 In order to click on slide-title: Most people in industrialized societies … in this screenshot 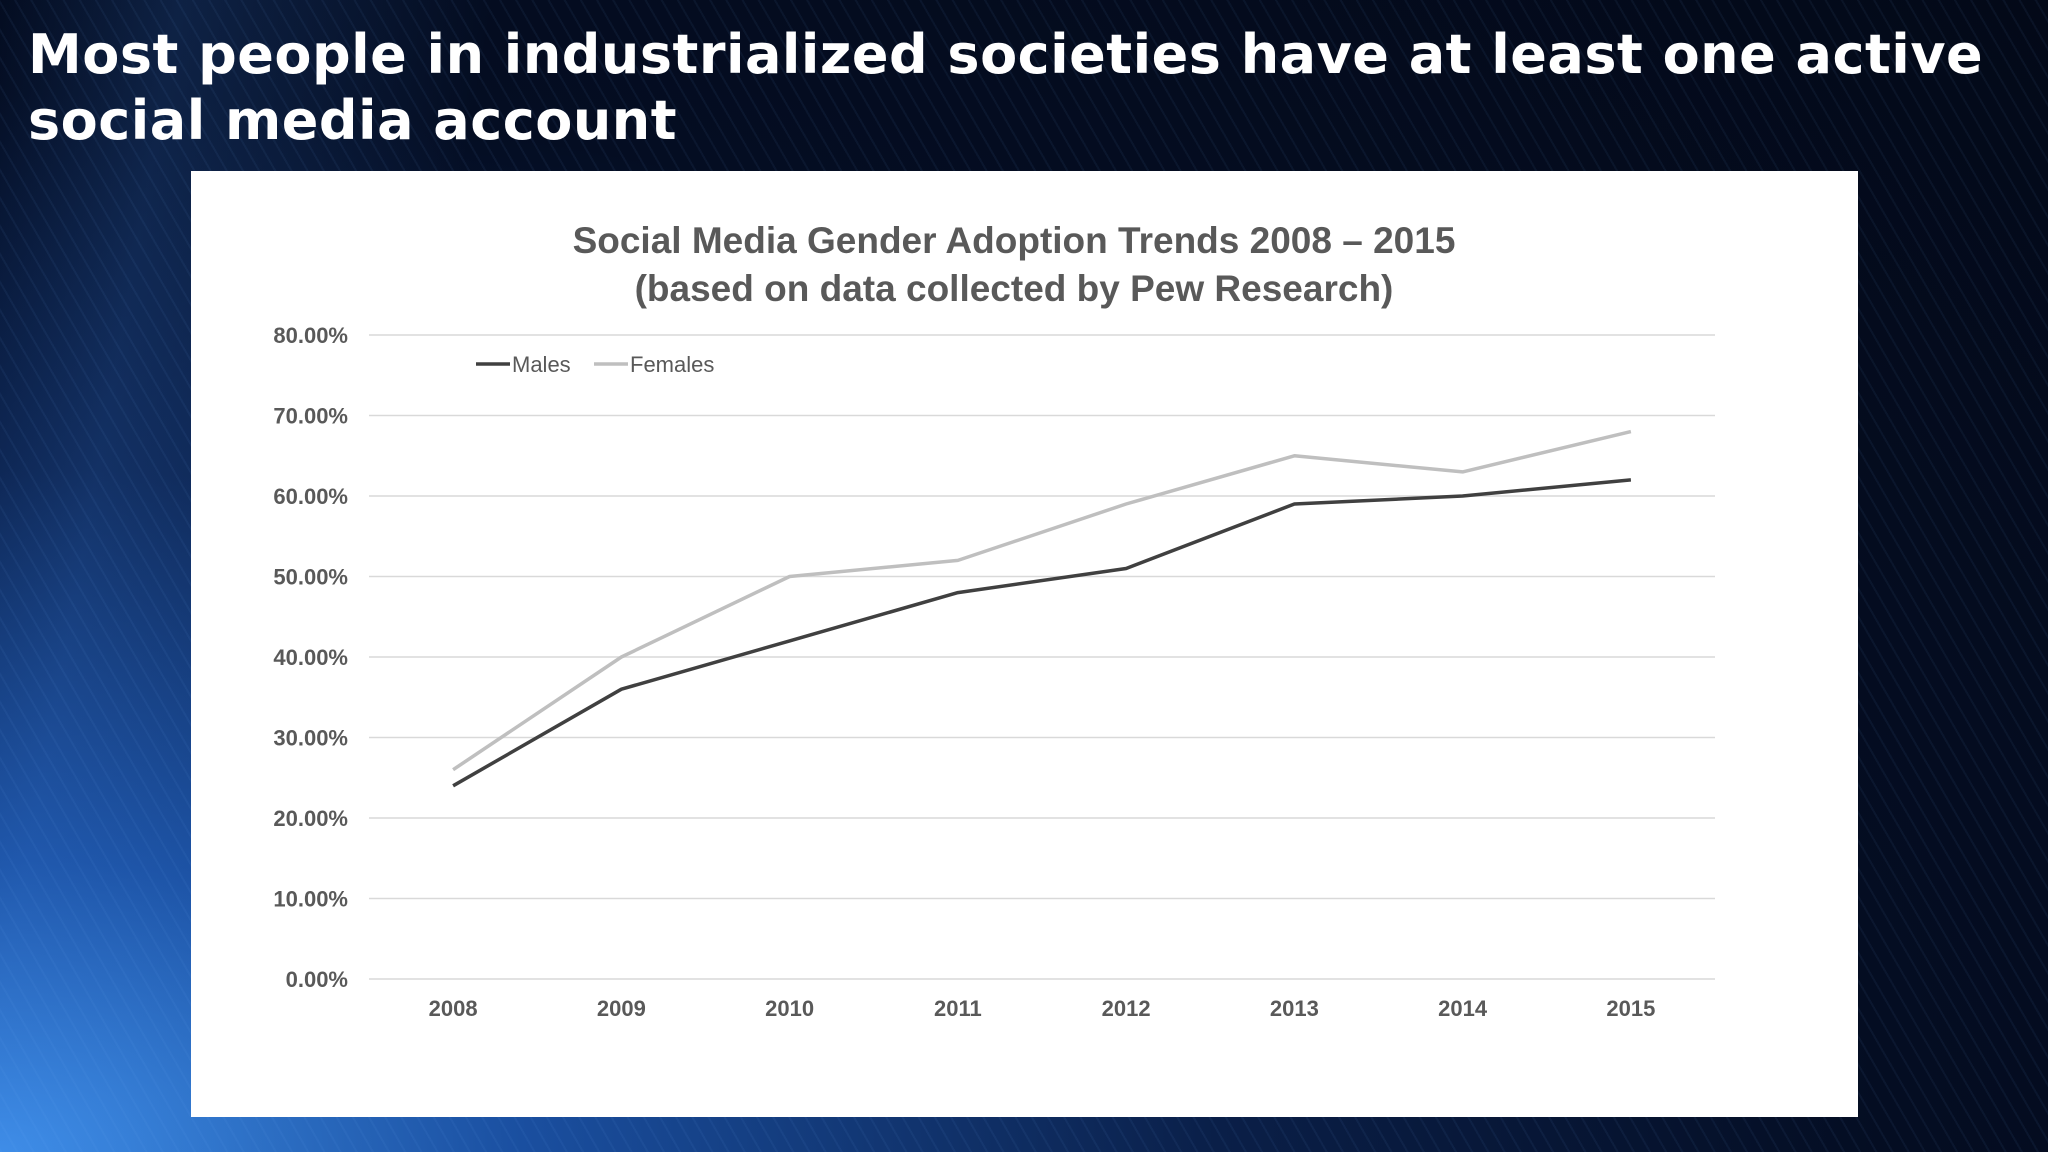, I will do `click(1006, 87)`.